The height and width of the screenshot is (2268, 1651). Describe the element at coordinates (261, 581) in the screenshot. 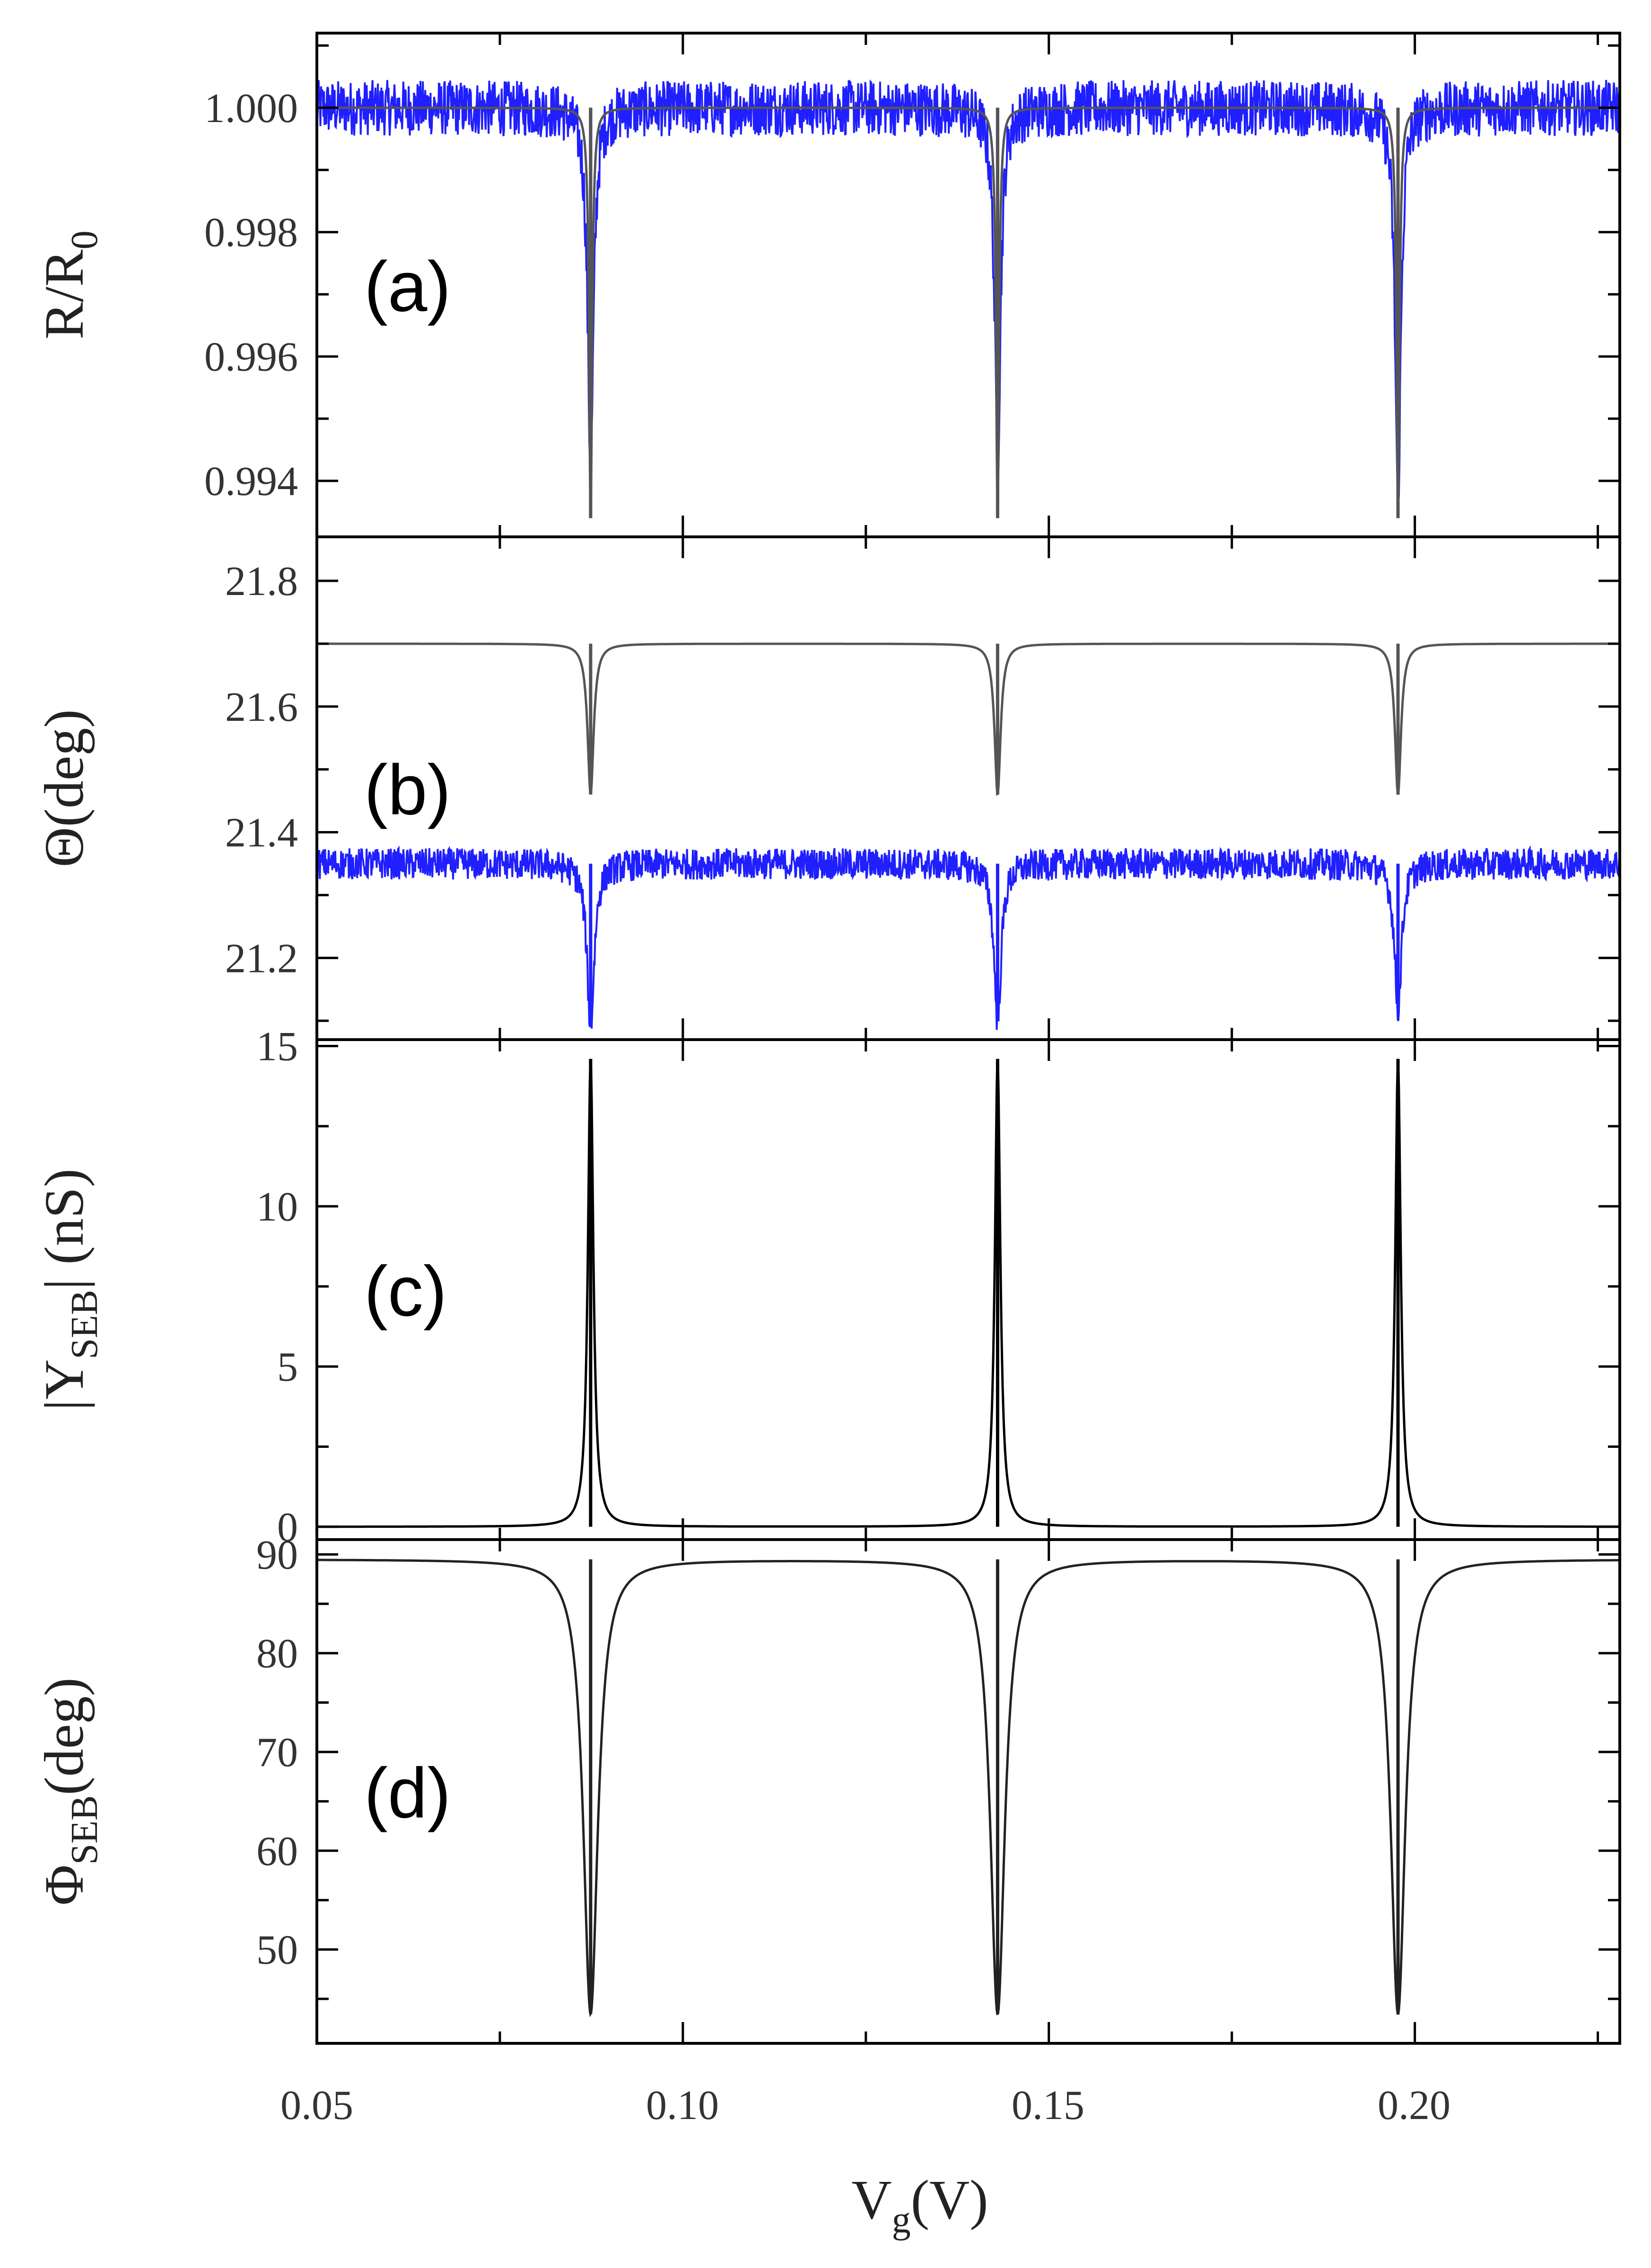

I see `y-tick-label: 21.8` at that location.